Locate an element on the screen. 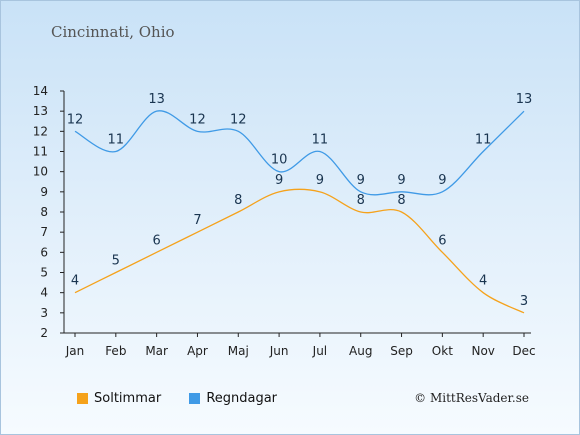  y-tick-label: 12 is located at coordinates (40, 131).